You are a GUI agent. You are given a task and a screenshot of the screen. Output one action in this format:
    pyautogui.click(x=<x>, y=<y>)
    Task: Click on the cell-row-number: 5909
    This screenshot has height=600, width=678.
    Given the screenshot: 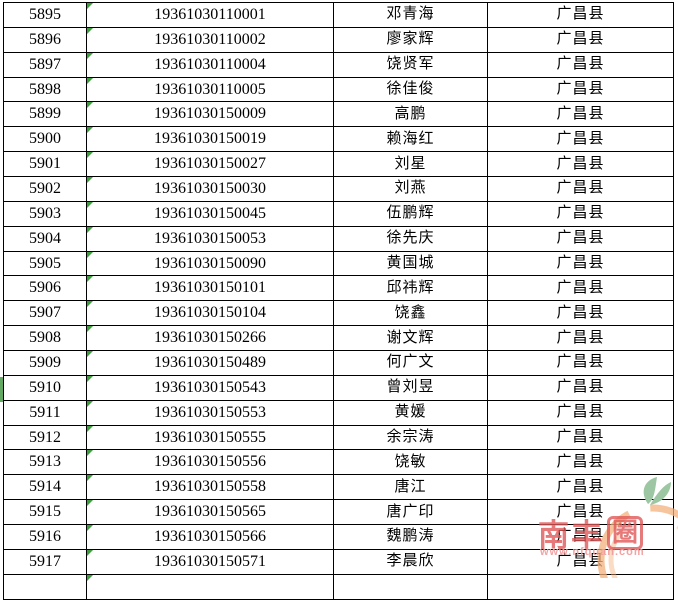 What is the action you would take?
    pyautogui.click(x=45, y=363)
    